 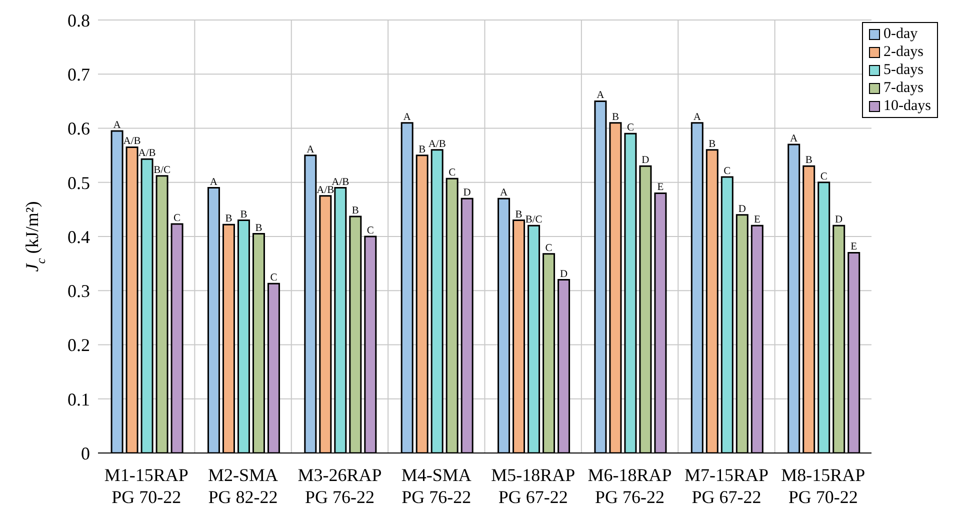 What do you see at coordinates (340, 486) in the screenshot?
I see `x-tick-label: M3-26RAP PG 76-22` at bounding box center [340, 486].